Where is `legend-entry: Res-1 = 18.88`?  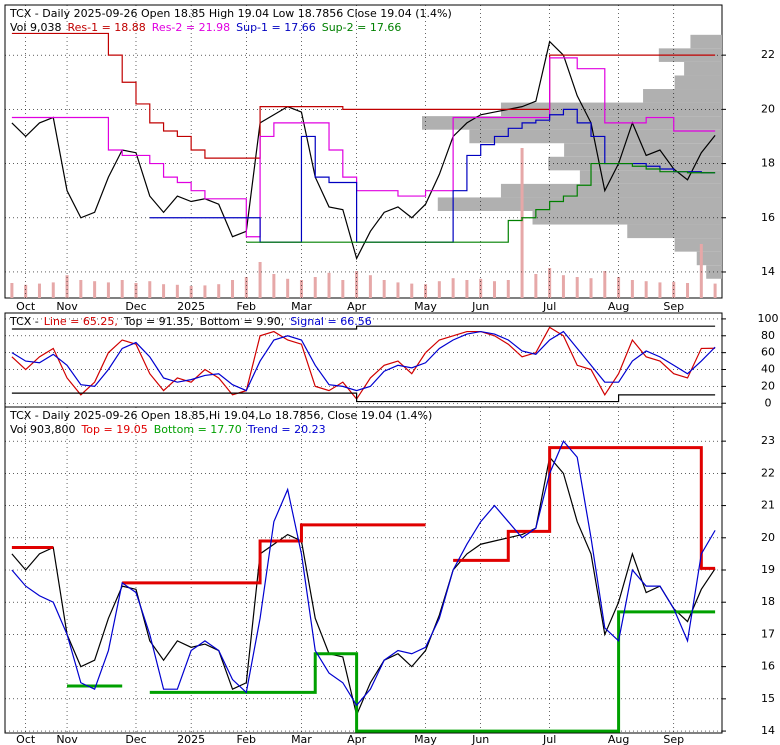 legend-entry: Res-1 = 18.88 is located at coordinates (106, 27).